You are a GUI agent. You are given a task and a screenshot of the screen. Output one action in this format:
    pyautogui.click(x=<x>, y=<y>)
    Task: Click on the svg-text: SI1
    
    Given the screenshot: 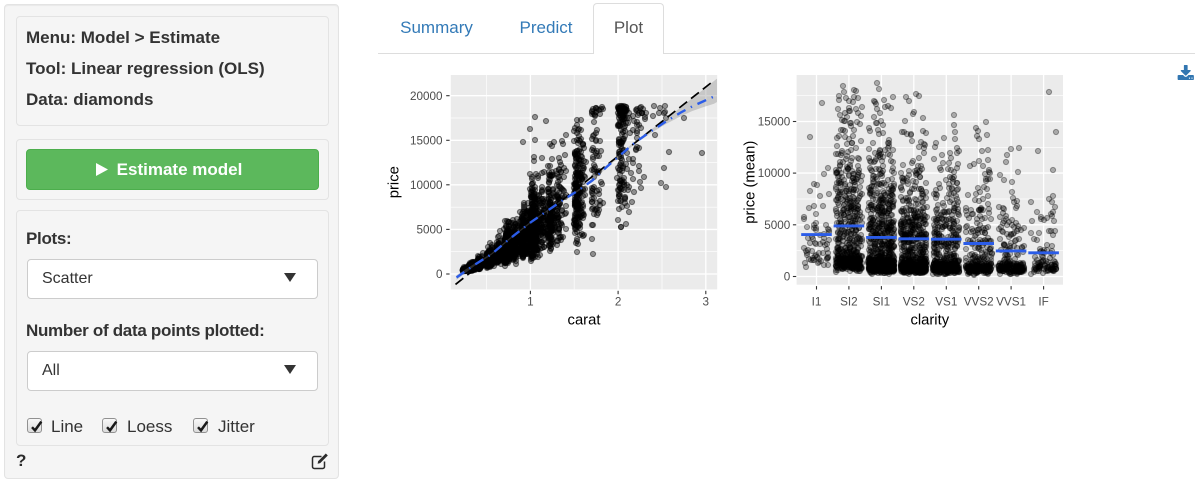 What is the action you would take?
    pyautogui.click(x=882, y=302)
    